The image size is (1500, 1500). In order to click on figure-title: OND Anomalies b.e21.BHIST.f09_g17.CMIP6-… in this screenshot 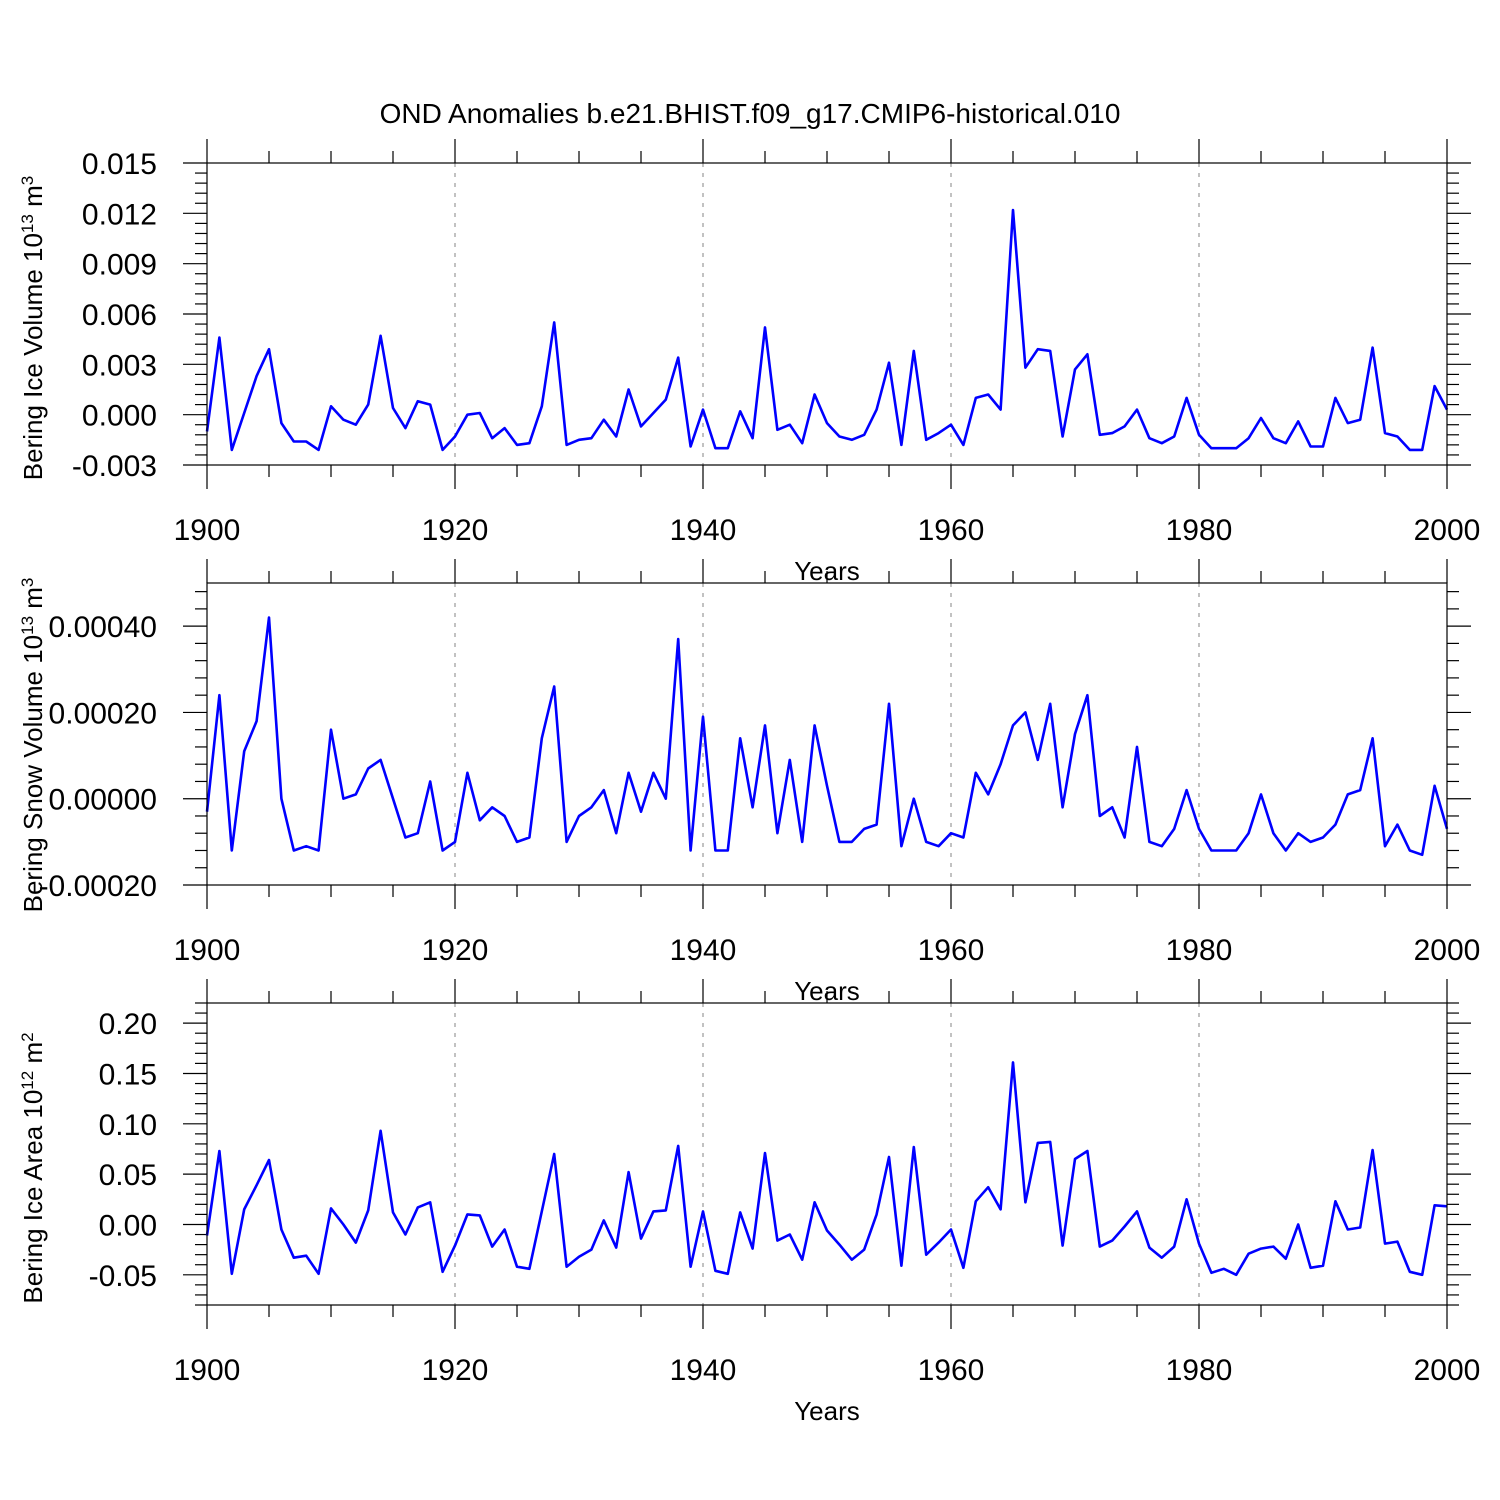, I will do `click(750, 113)`.